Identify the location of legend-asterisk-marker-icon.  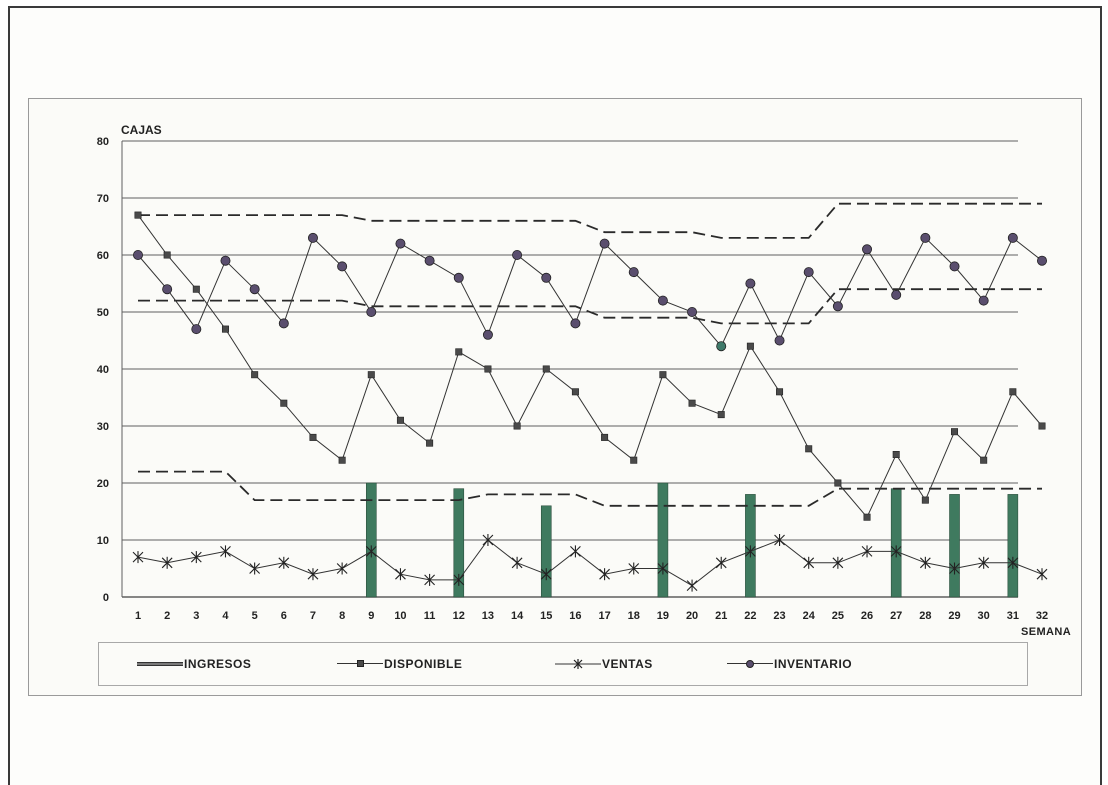
(578, 664).